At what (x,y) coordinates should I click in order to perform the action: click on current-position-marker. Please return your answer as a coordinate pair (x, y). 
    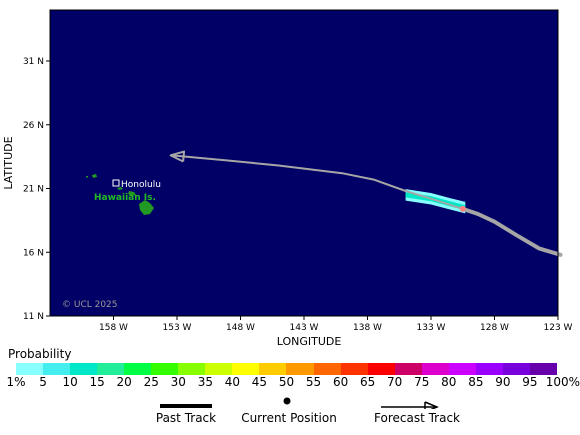
    Looking at the image, I should click on (462, 208).